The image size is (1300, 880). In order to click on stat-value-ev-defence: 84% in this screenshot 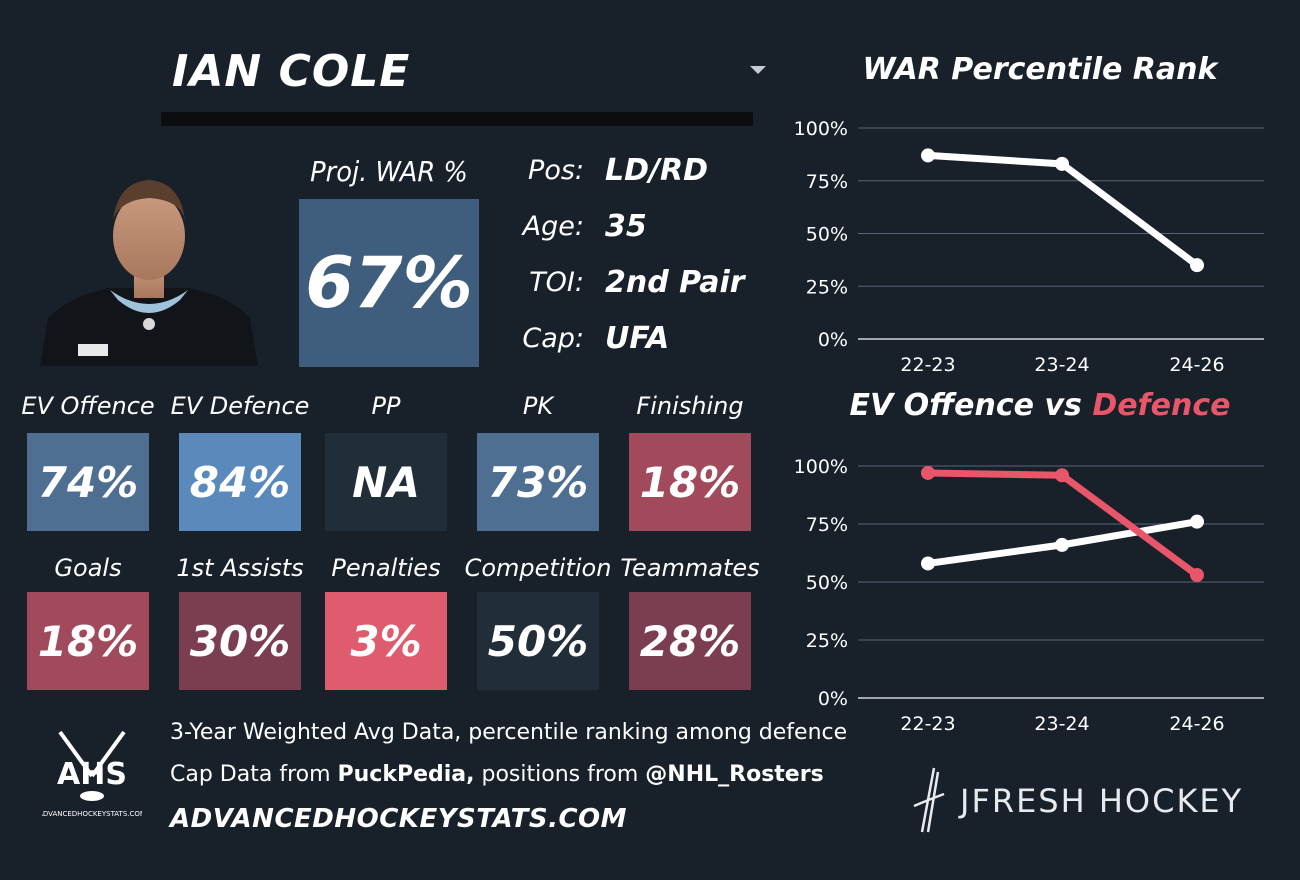, I will do `click(240, 482)`.